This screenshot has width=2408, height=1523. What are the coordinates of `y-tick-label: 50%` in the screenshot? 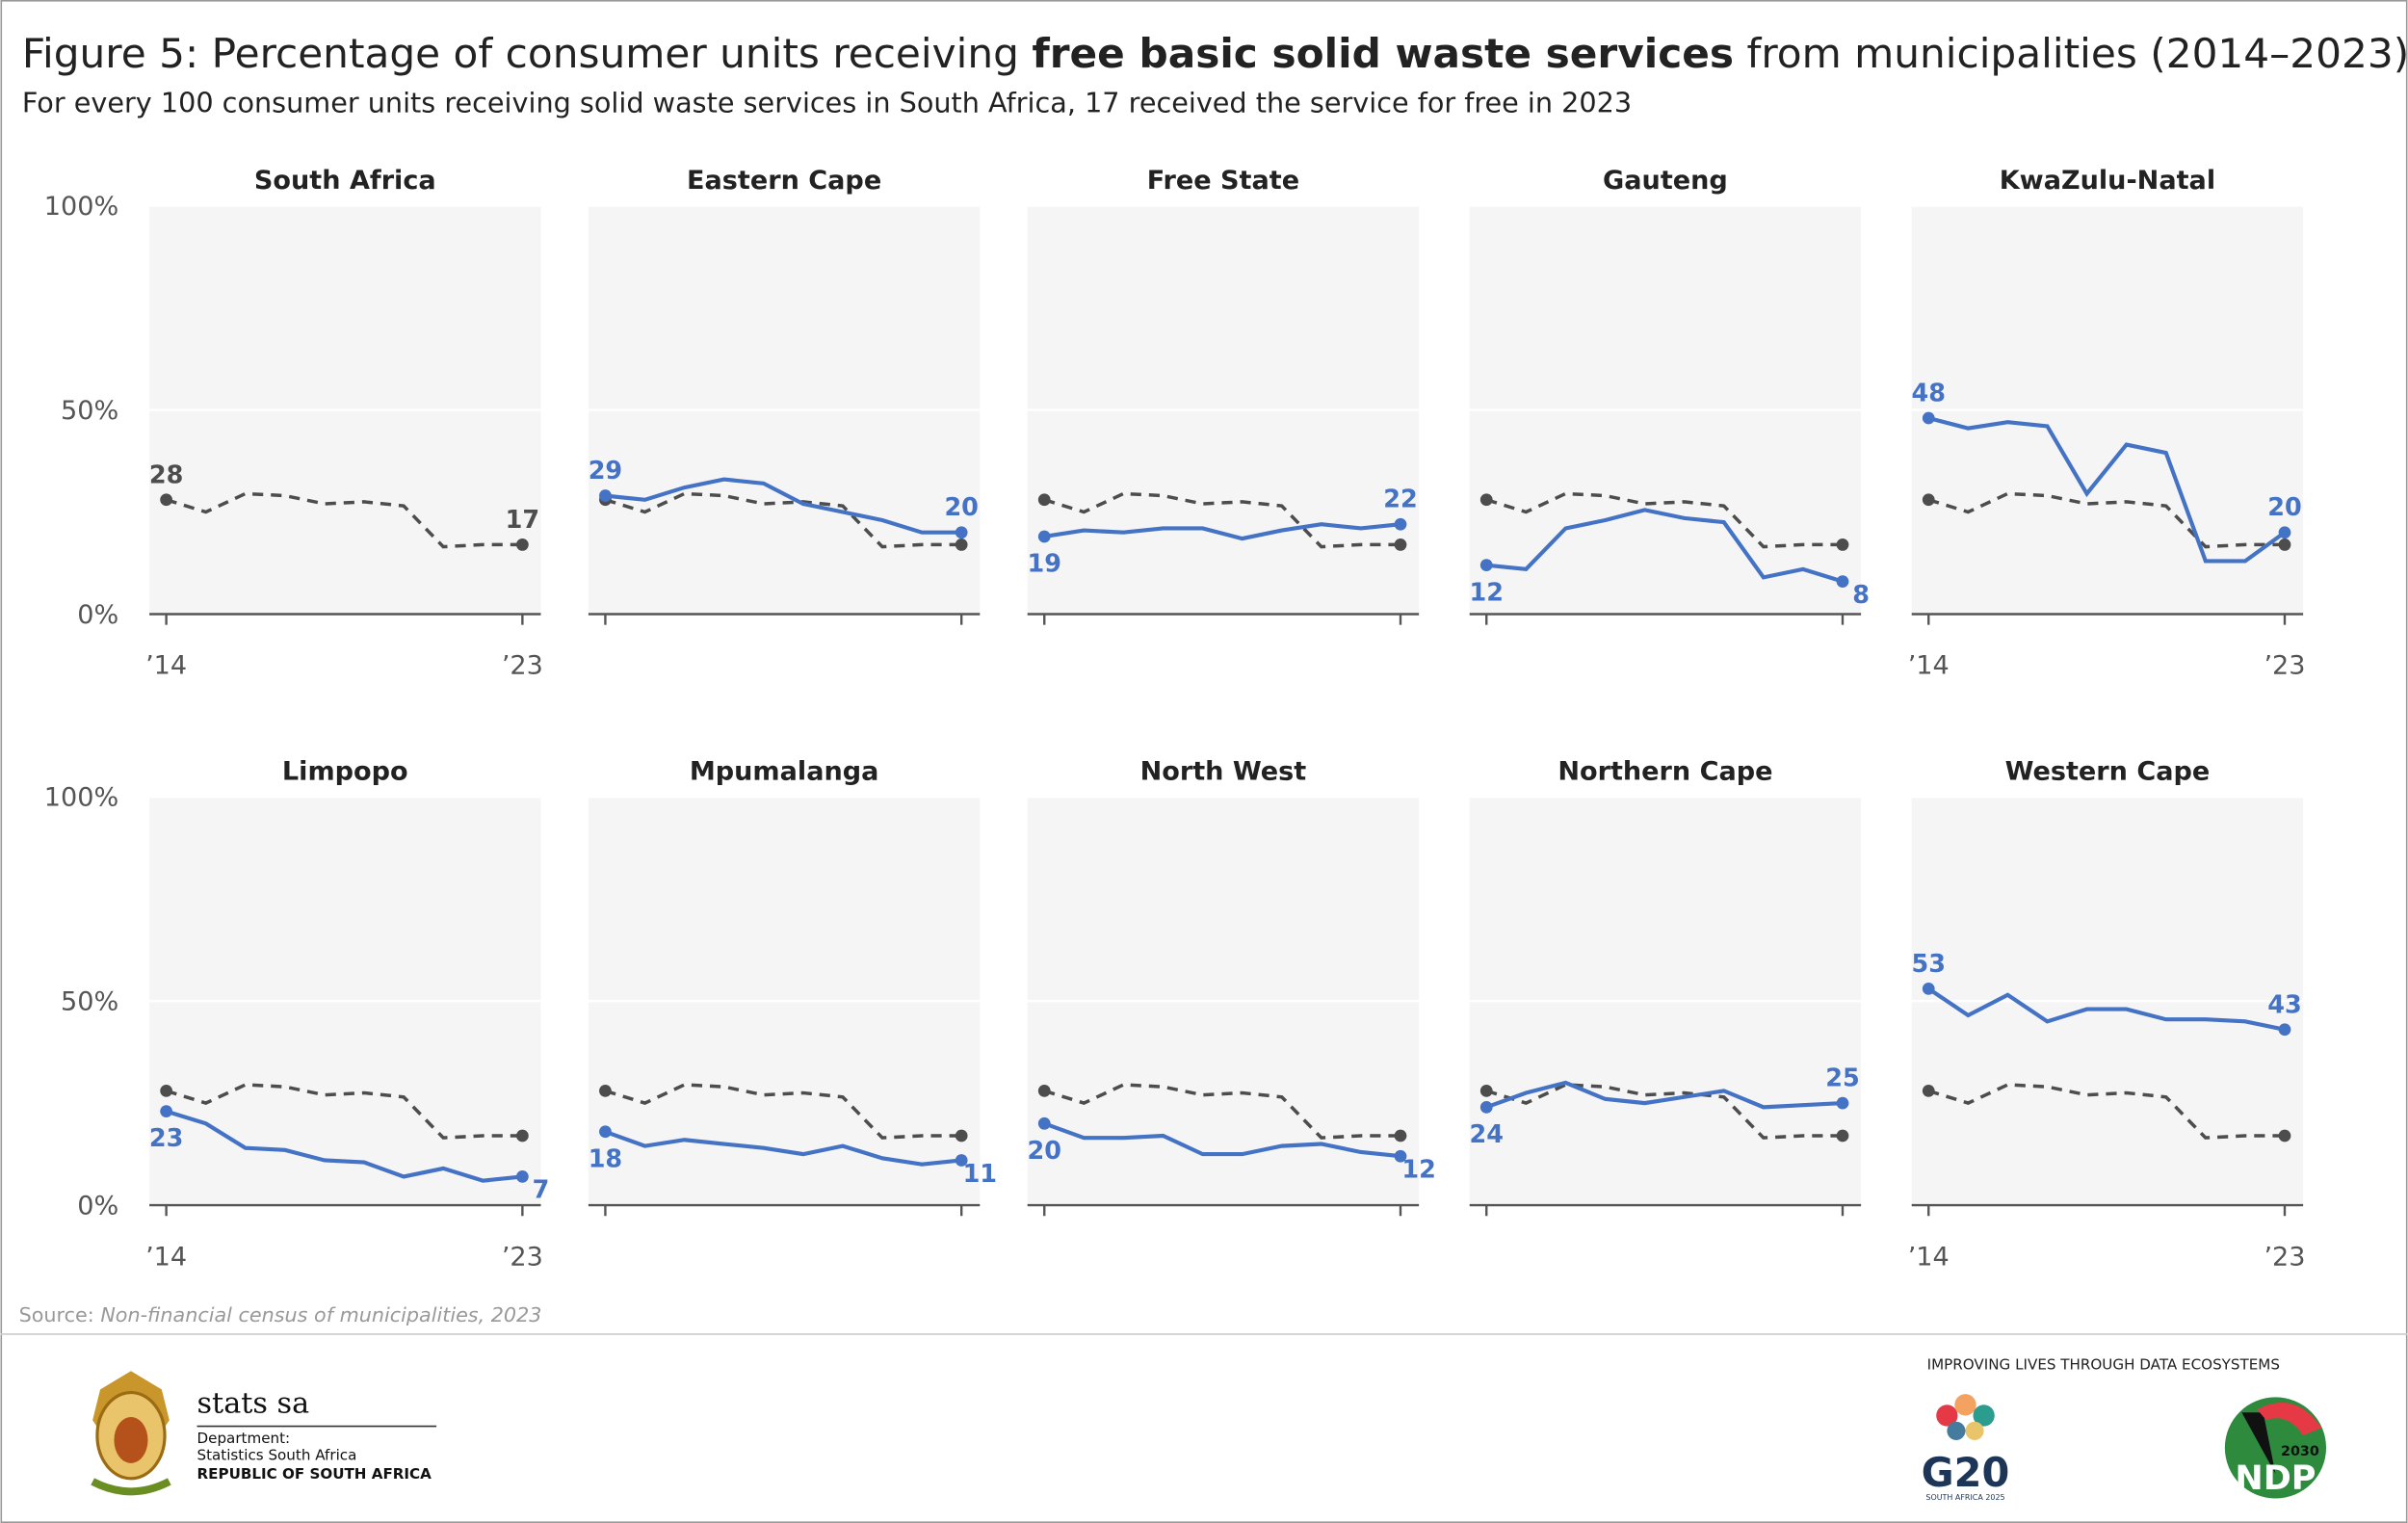 It's located at (89, 1002).